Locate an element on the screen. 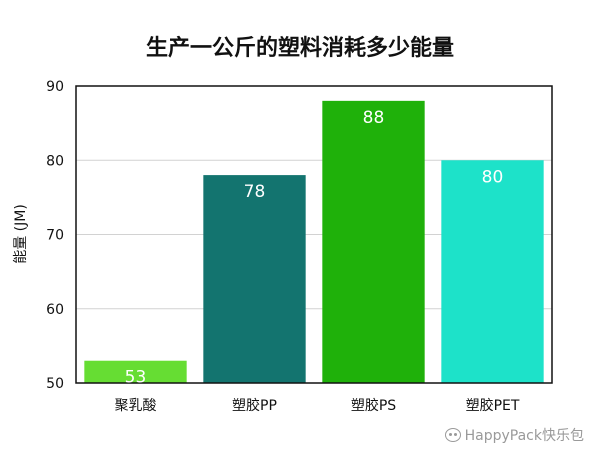 This screenshot has height=461, width=600. y-tick-label: 60 is located at coordinates (55, 310).